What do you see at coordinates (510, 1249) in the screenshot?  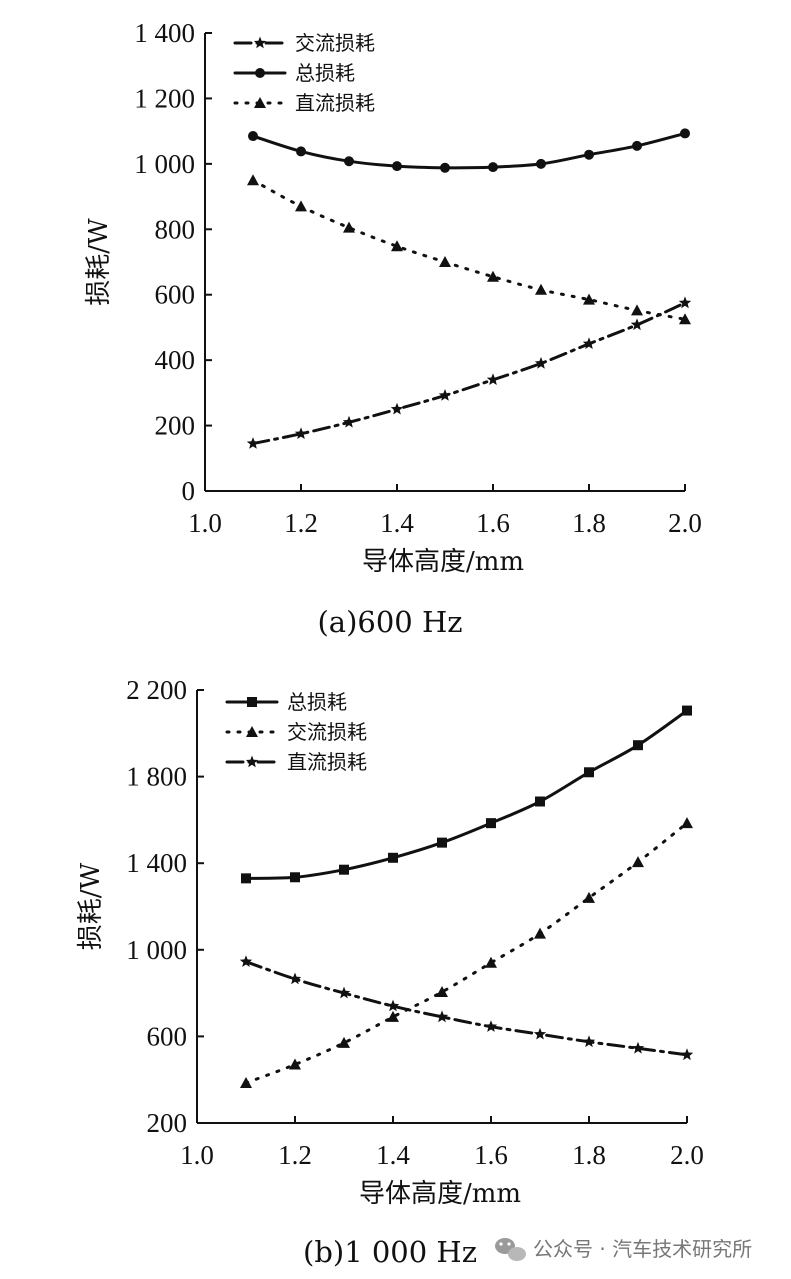 I see `wechat-icon` at bounding box center [510, 1249].